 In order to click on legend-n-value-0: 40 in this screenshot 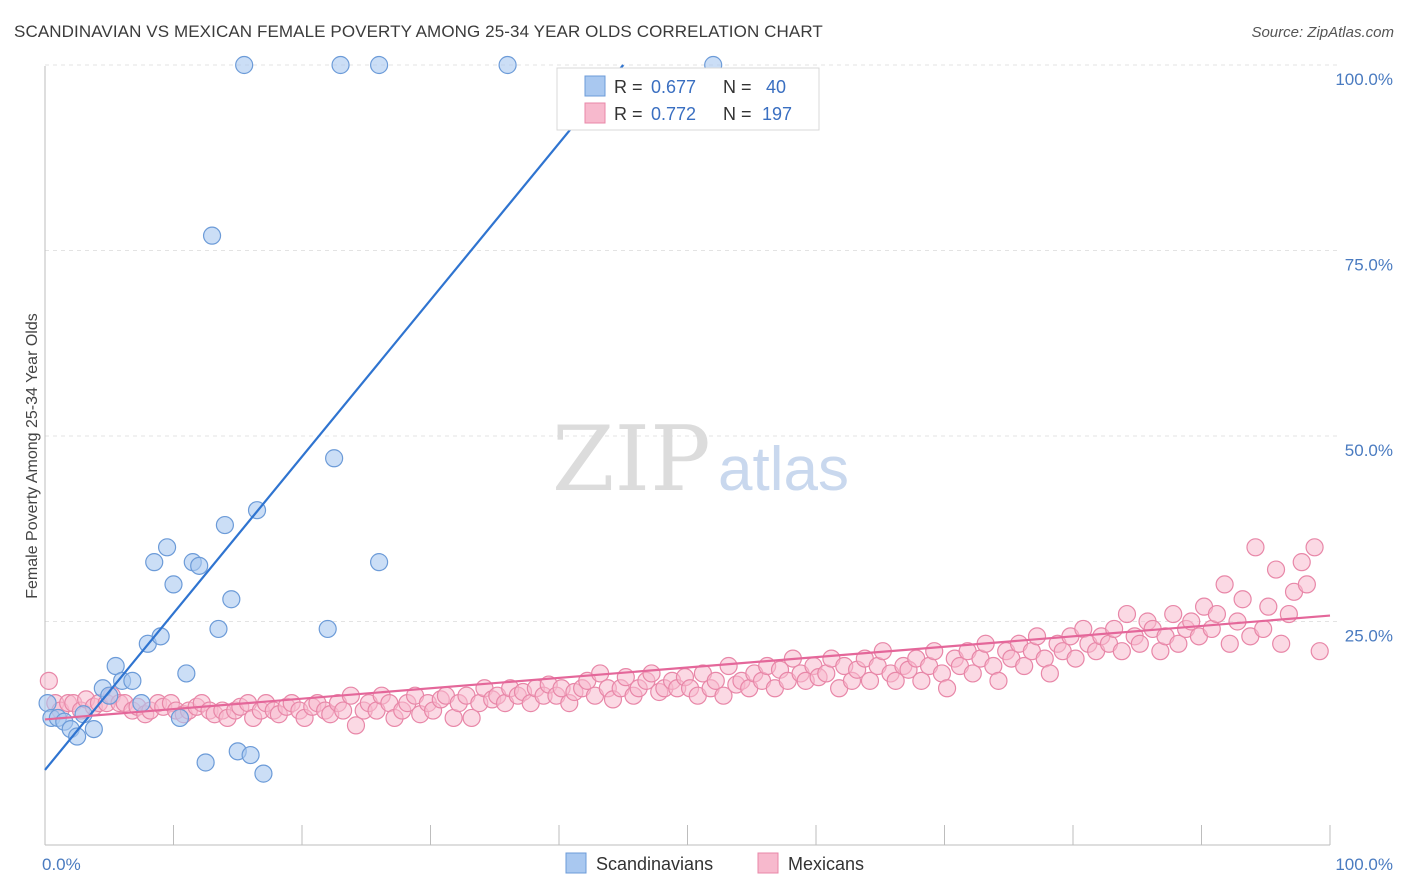, I will do `click(776, 87)`.